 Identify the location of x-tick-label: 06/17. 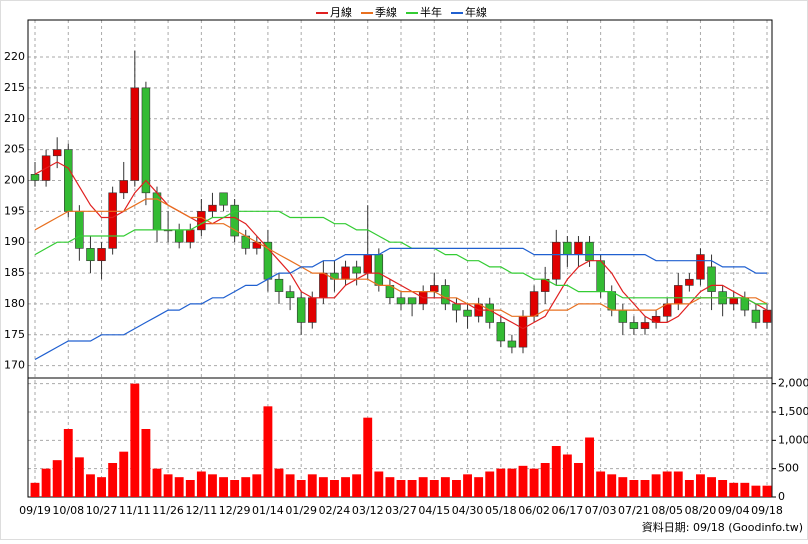
(568, 510).